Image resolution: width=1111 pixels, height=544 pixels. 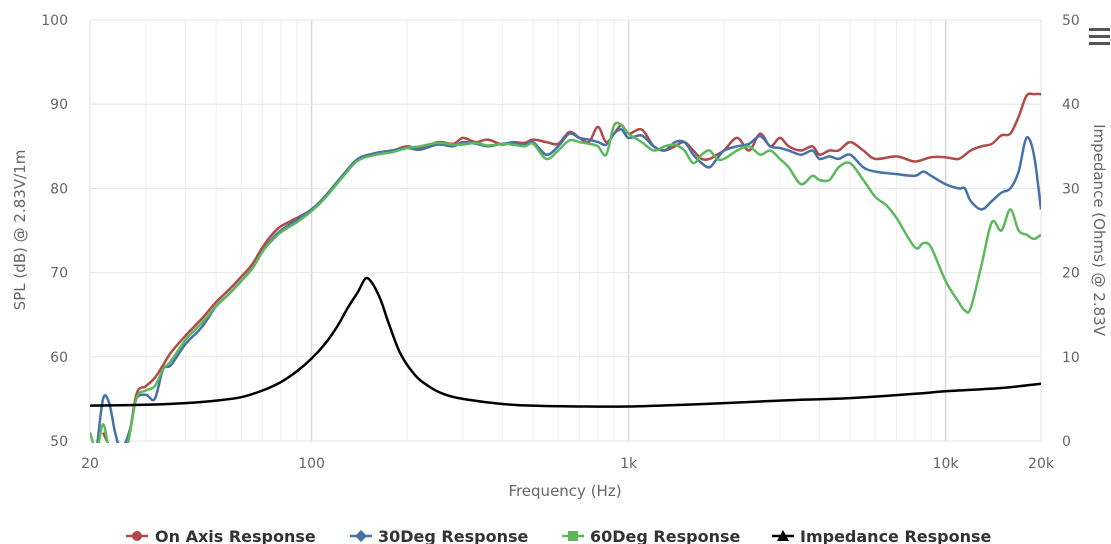 I want to click on legend-item-2: 60Deg Response, so click(x=651, y=535).